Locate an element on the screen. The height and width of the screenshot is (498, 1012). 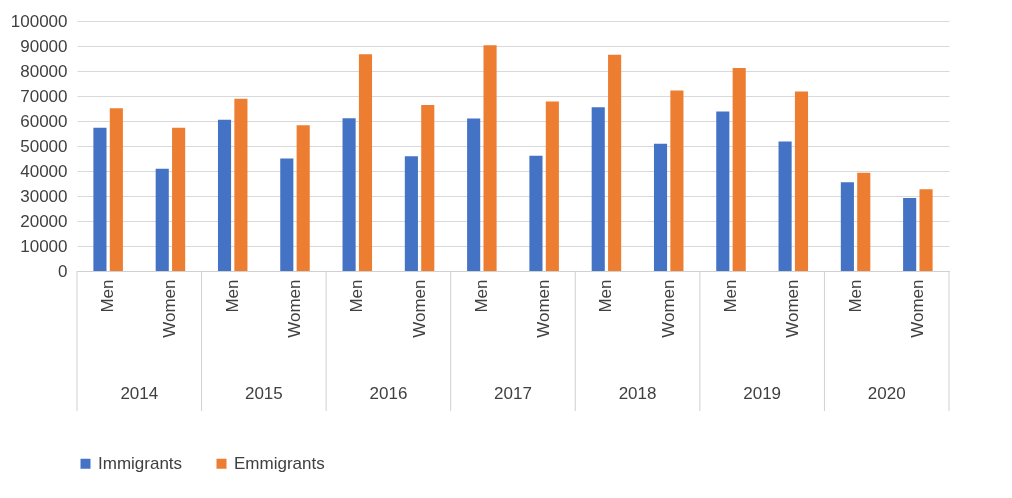
y-tick-label: 70000 is located at coordinates (44, 96).